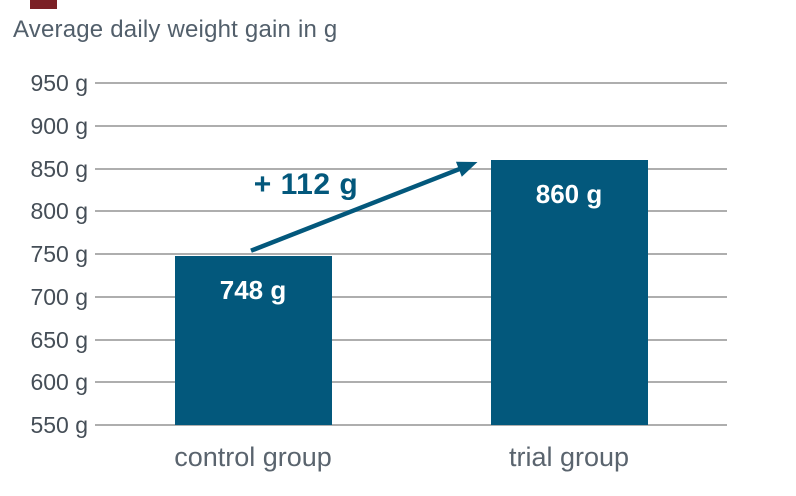  Describe the element at coordinates (43, 4) in the screenshot. I see `top-left-brand-mark` at that location.